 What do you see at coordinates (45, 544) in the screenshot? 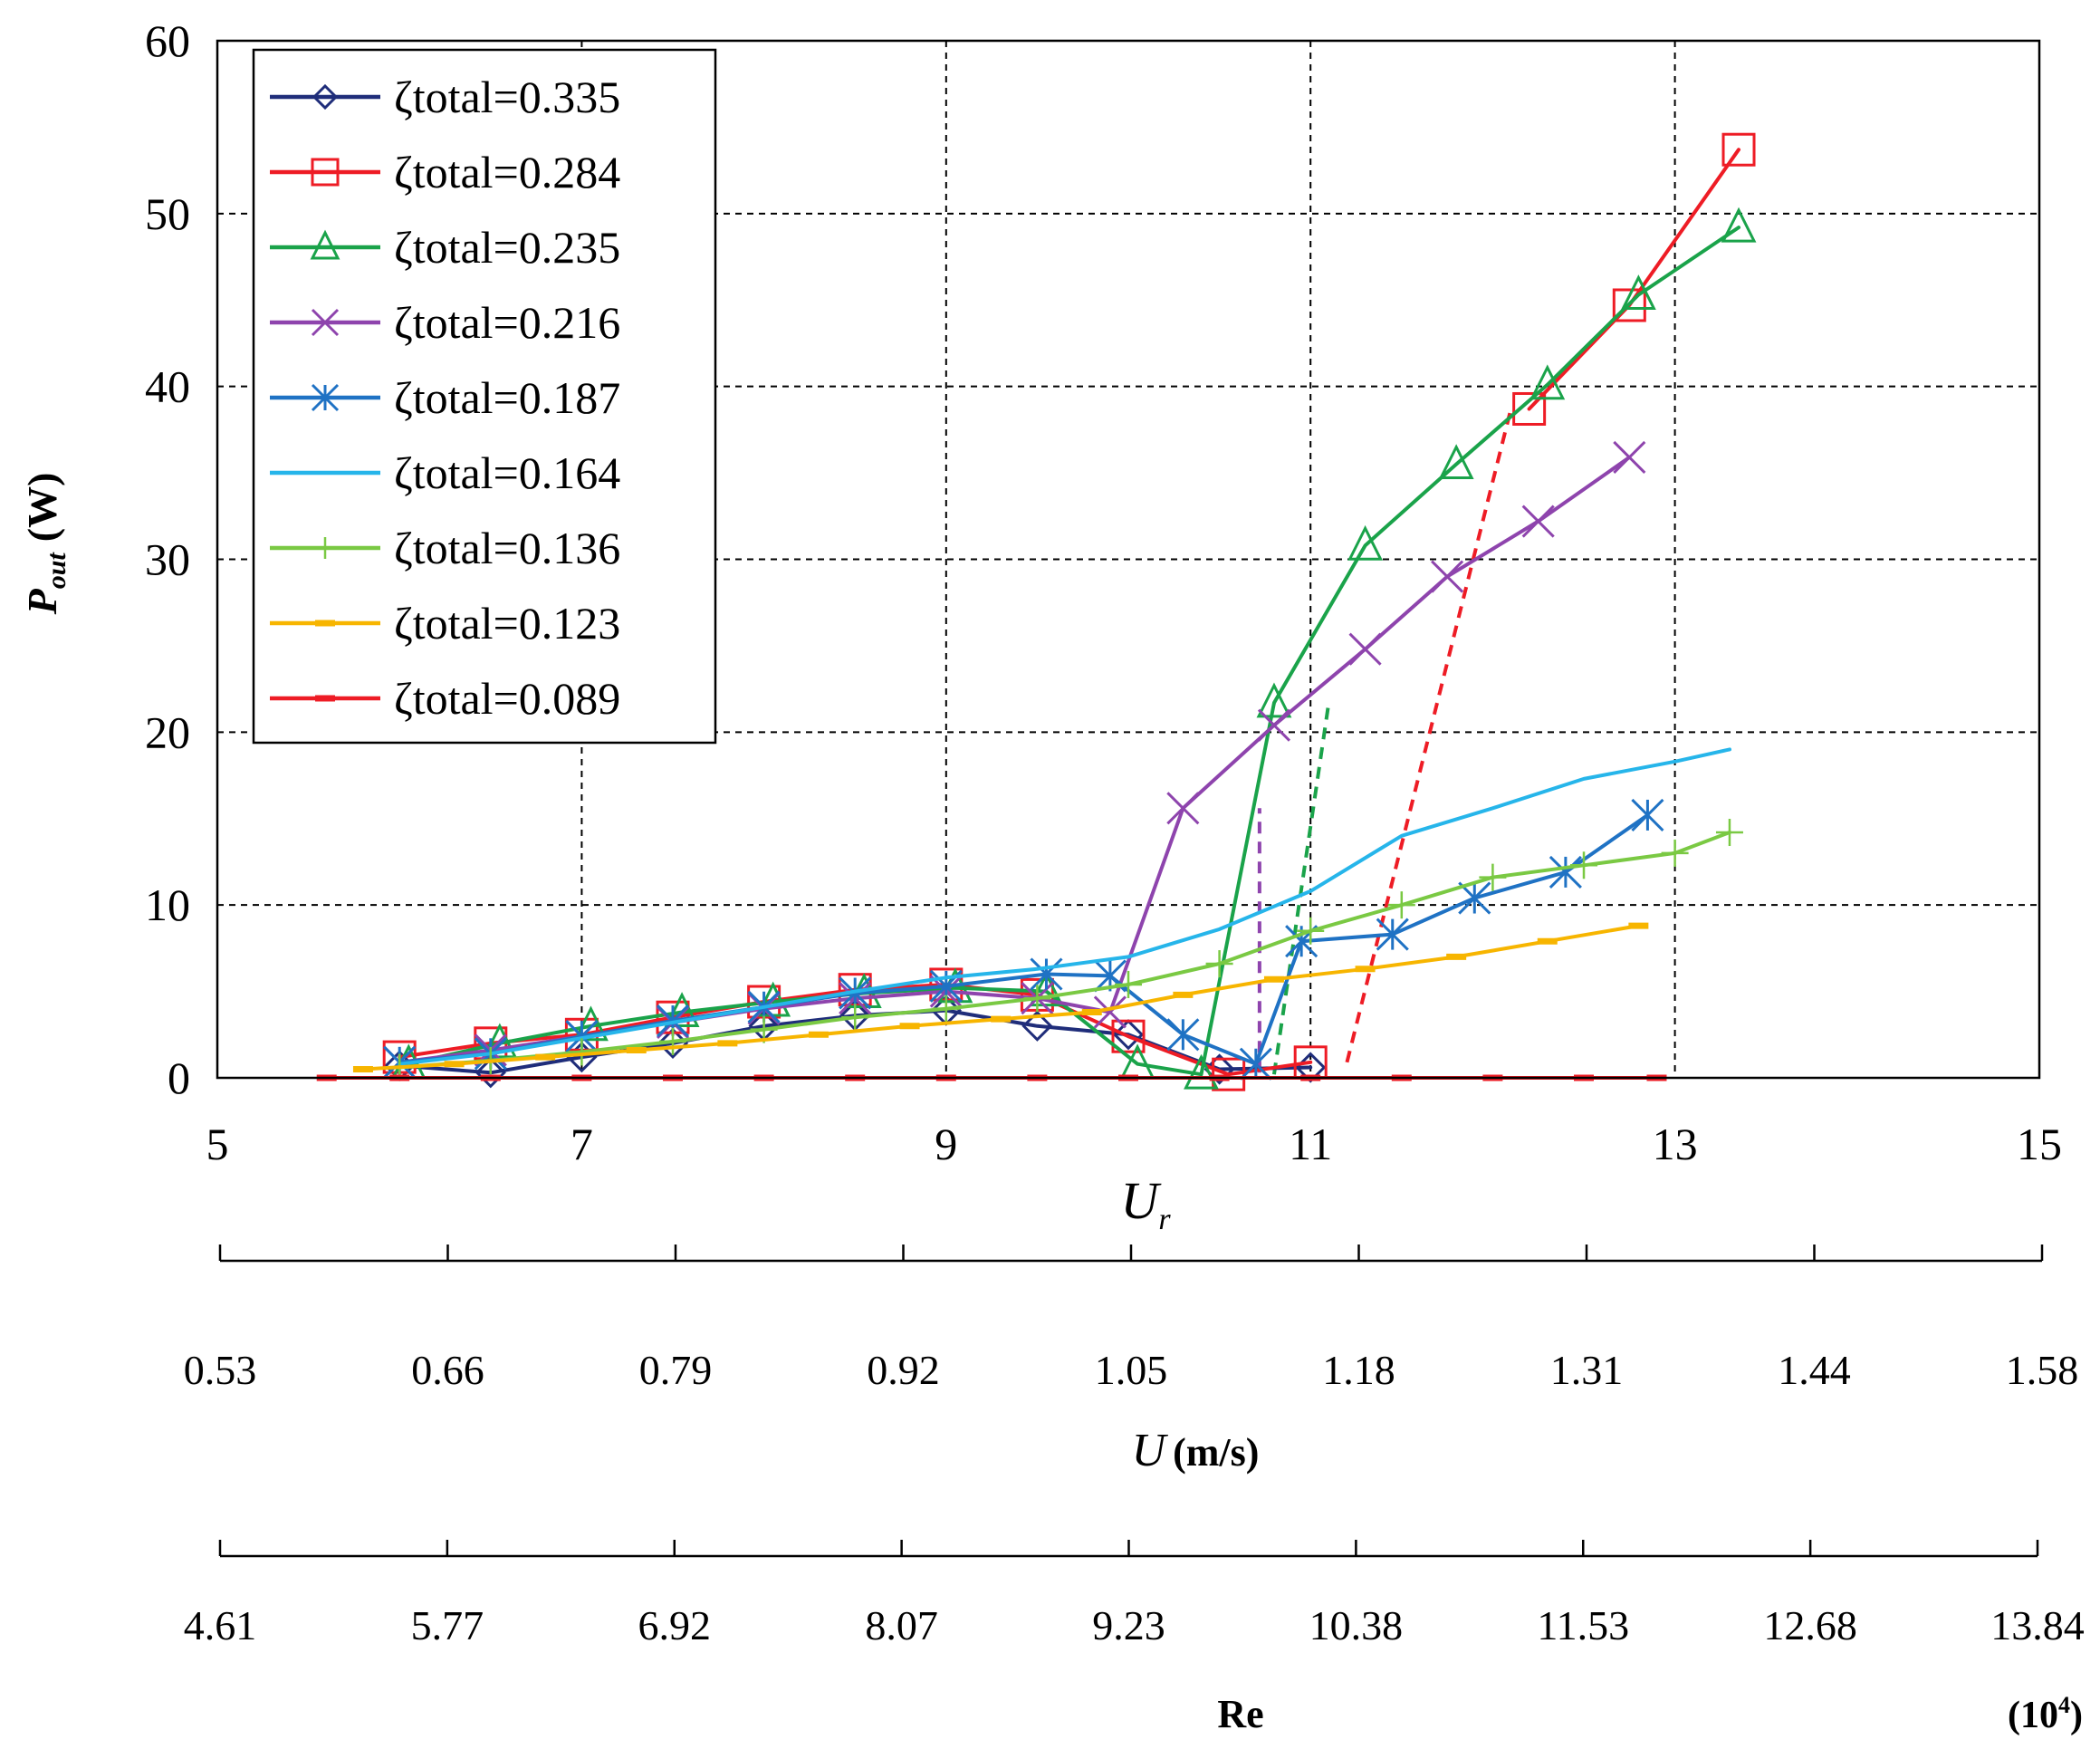
I see `y-axis-title: Pout (W)` at bounding box center [45, 544].